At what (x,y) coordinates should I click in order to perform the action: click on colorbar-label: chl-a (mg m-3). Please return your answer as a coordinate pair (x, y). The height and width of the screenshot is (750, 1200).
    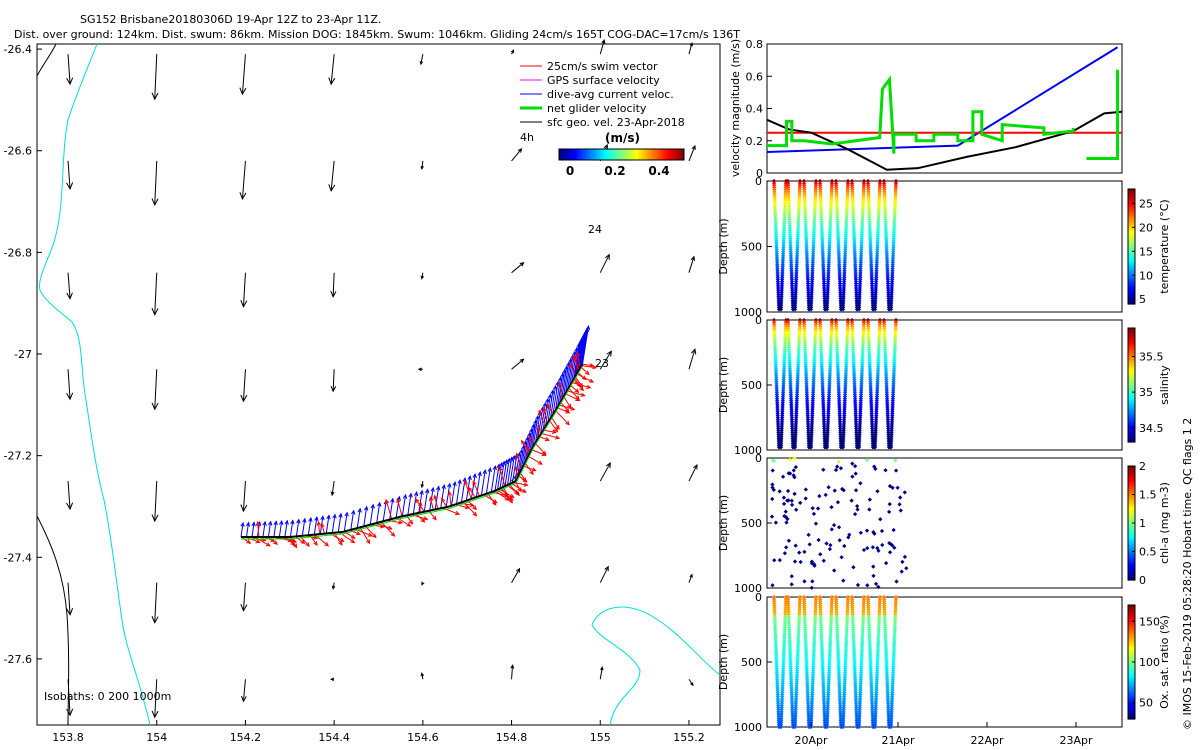
    Looking at the image, I should click on (1164, 523).